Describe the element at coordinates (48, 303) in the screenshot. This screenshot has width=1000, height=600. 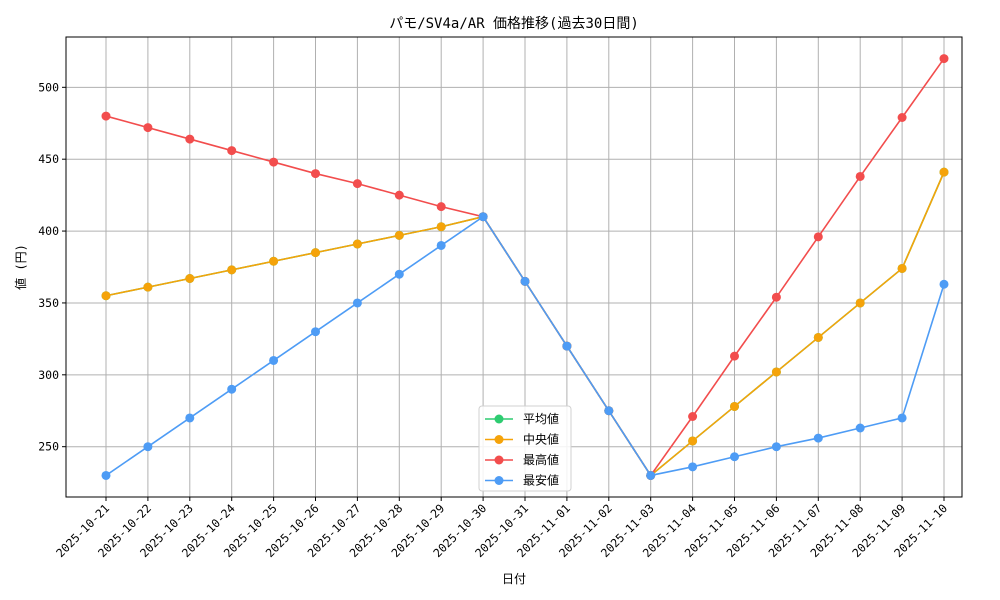
I see `y-tick-label: 350` at that location.